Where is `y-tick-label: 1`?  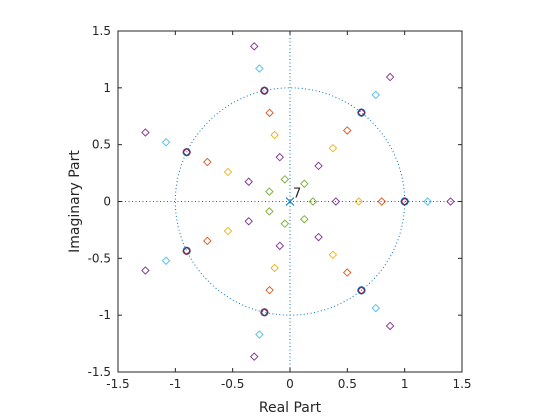
y-tick-label: 1 is located at coordinates (107, 88).